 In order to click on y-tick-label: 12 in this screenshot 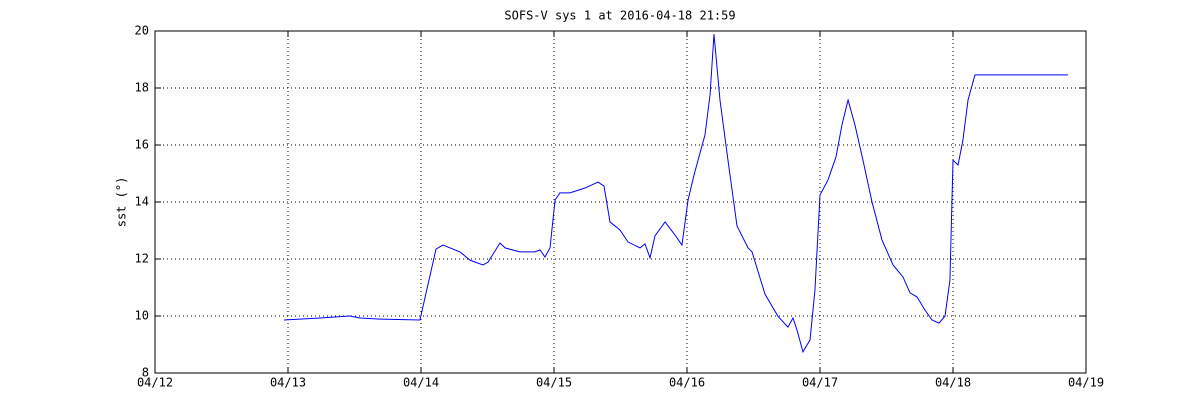, I will do `click(142, 259)`.